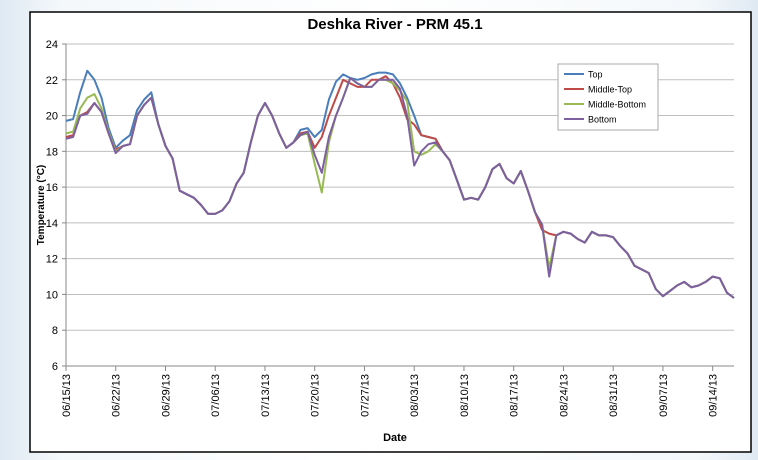 This screenshot has width=758, height=460. I want to click on x-tick-label: 08/24/13, so click(564, 395).